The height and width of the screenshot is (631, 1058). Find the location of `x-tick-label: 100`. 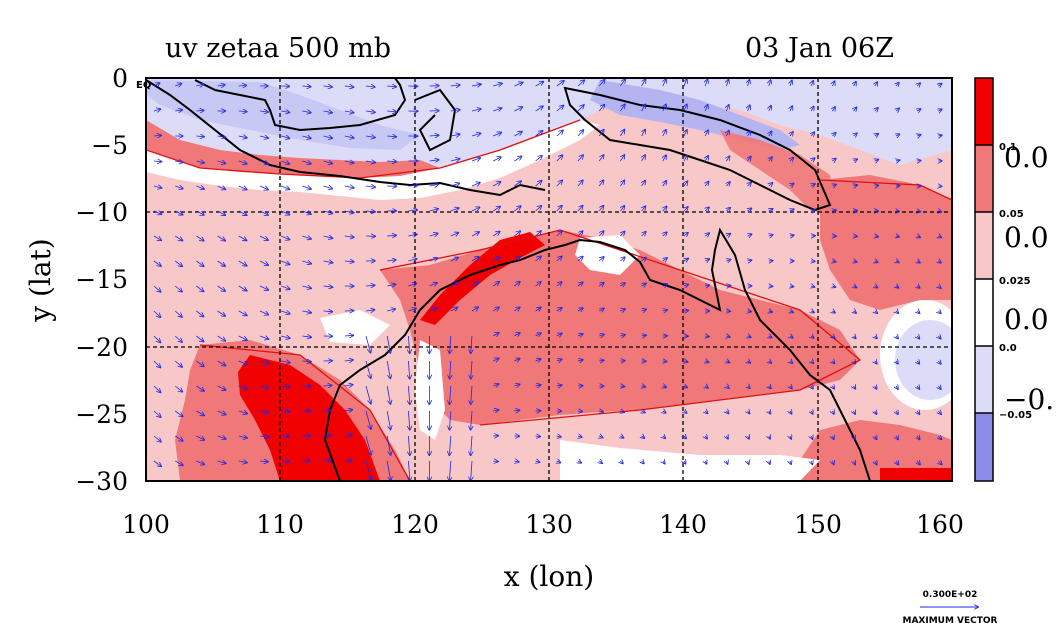

x-tick-label: 100 is located at coordinates (146, 524).